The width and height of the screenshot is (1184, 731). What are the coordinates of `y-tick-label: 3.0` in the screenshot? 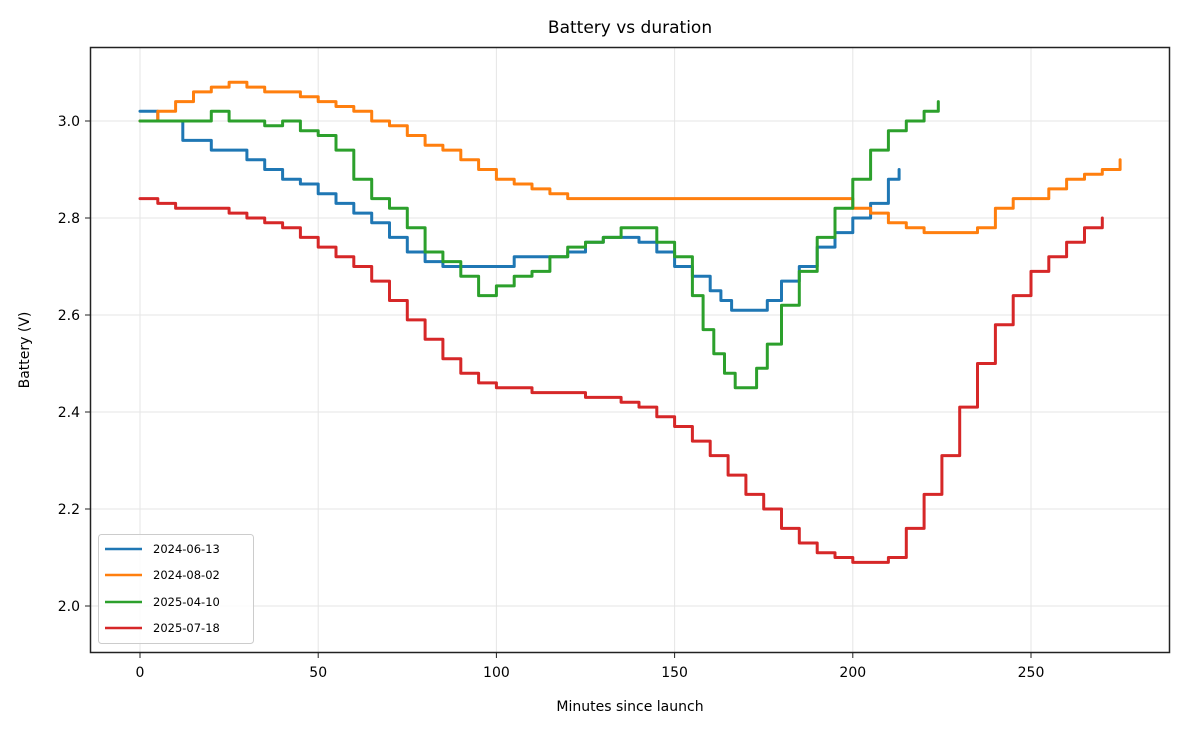 It's located at (69, 122).